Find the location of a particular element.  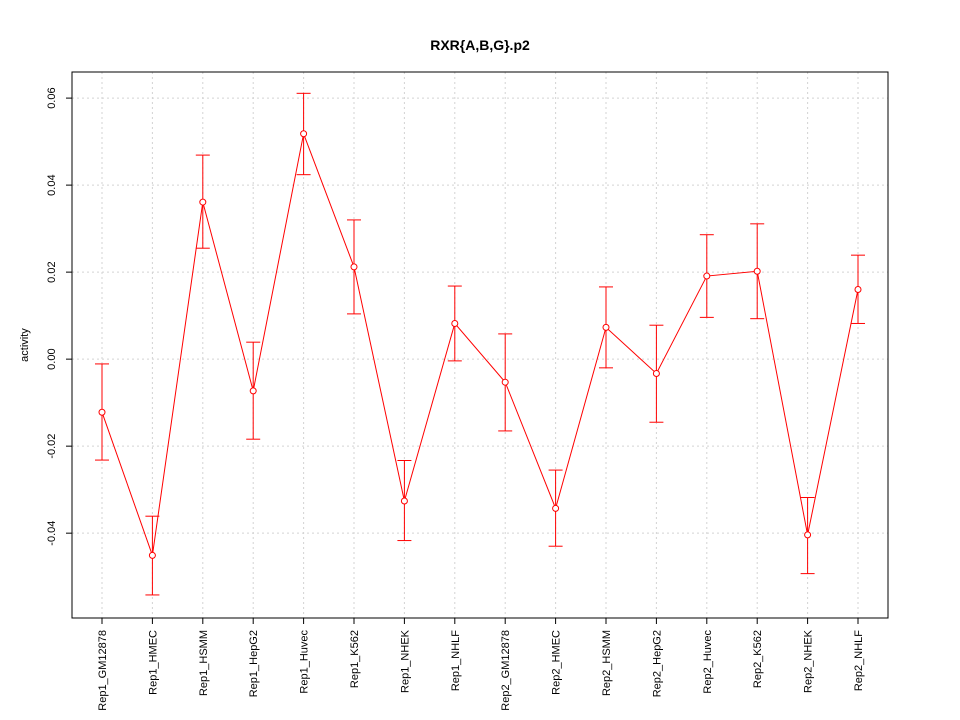

y-tick-label: 0.04 is located at coordinates (52, 184).